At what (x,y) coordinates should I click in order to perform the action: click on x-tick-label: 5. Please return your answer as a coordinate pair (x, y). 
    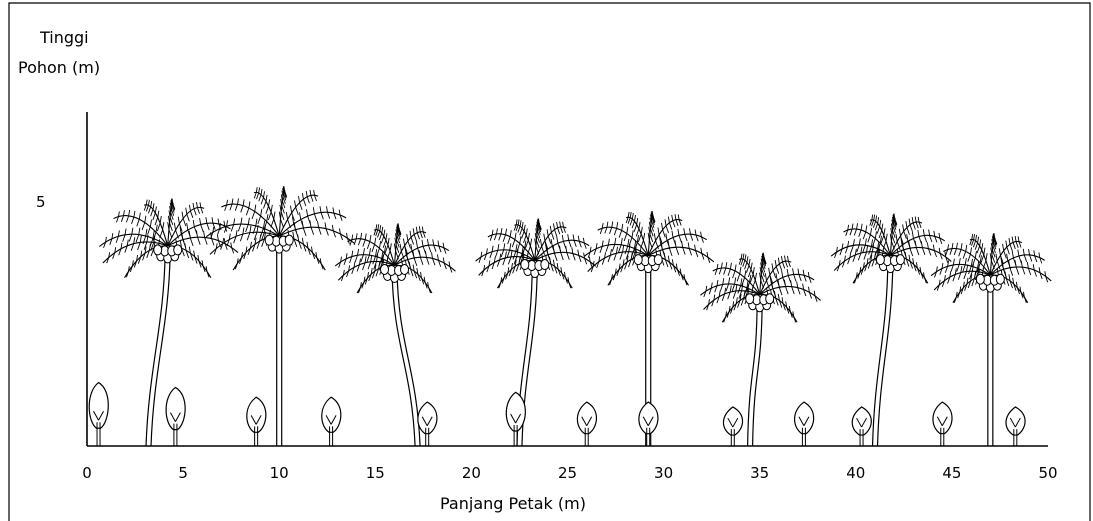
    Looking at the image, I should click on (183, 473).